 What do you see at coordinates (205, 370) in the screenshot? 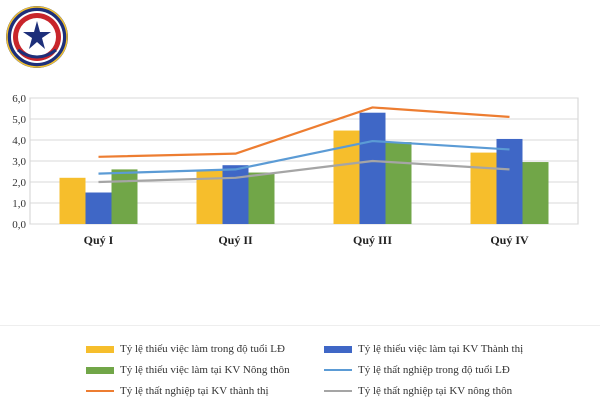
I see `legend-label: Tỷ lệ thiếu việc làm tại KV Nông thôn` at bounding box center [205, 370].